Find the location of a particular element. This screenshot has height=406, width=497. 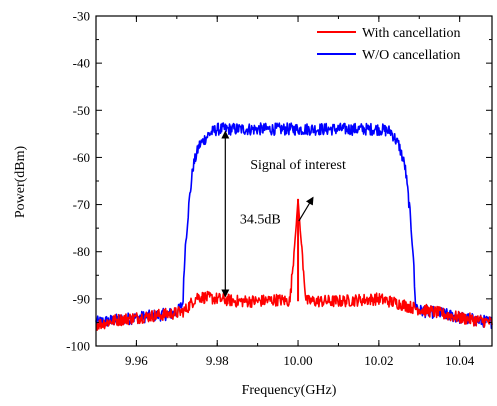

y-tick-label: -90 is located at coordinates (81, 298).